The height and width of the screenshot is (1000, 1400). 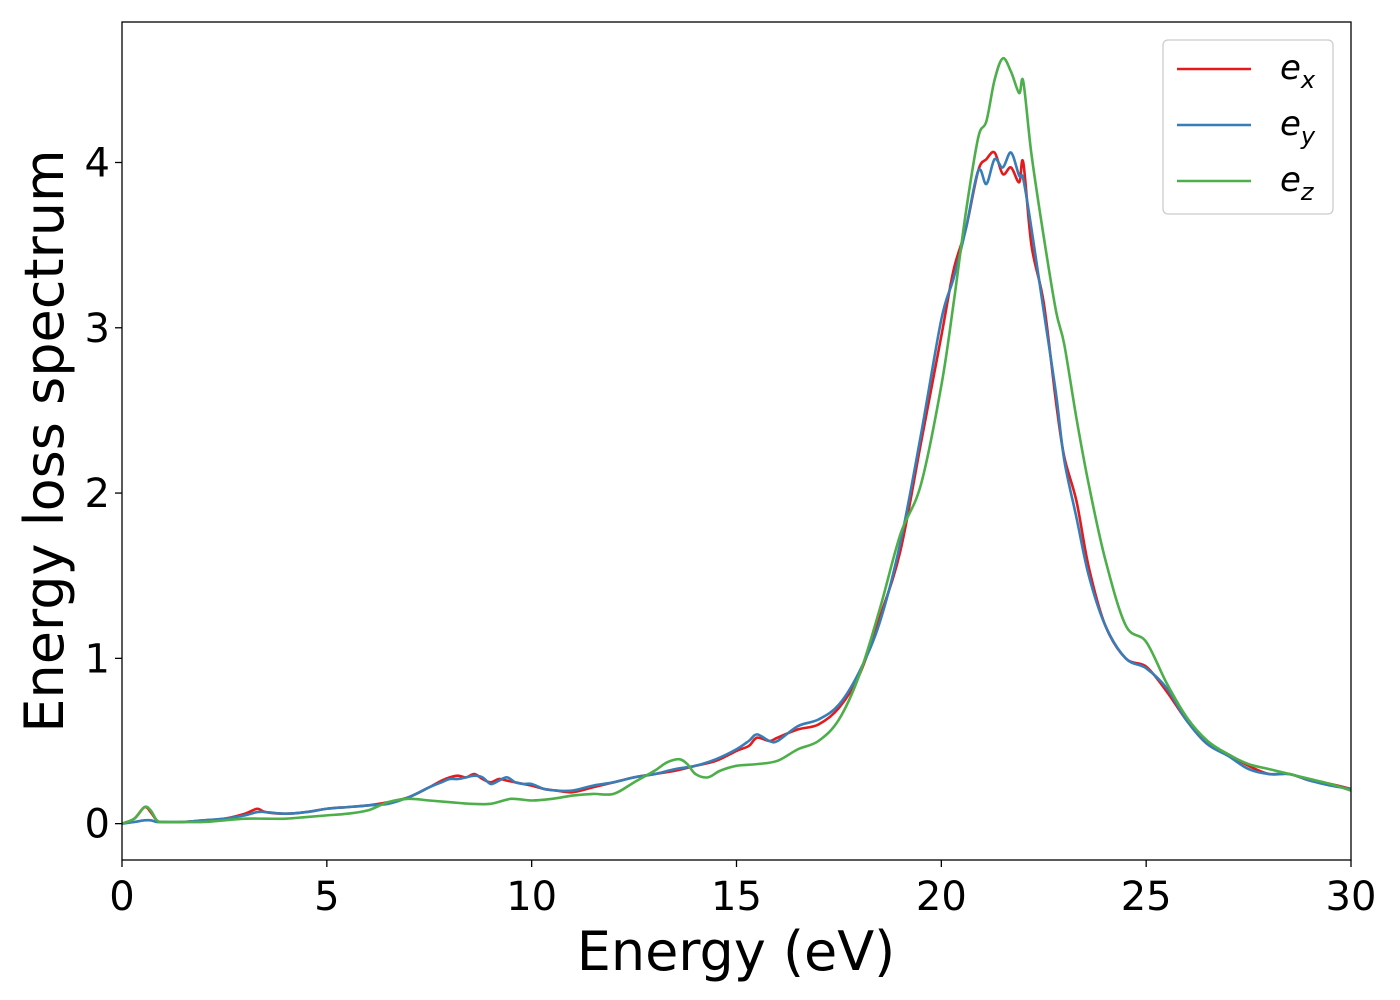 I want to click on legend-frame, so click(x=1248, y=127).